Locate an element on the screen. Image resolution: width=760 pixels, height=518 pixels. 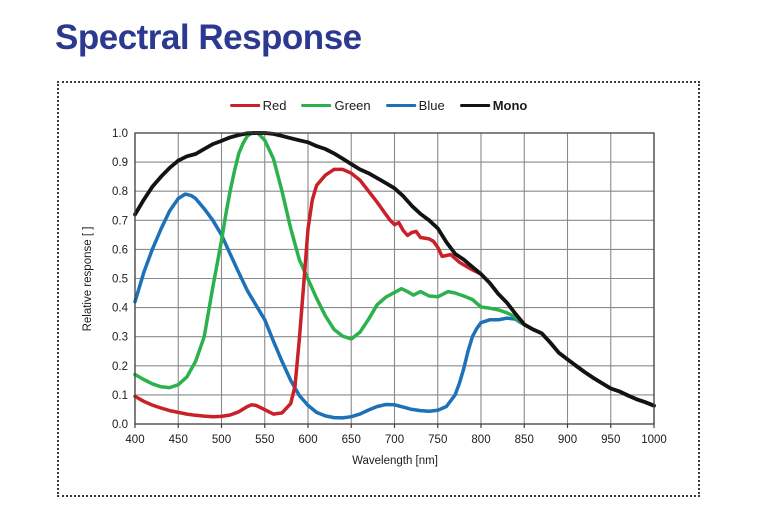
legend: Red Green Blue Mono is located at coordinates (378, 105).